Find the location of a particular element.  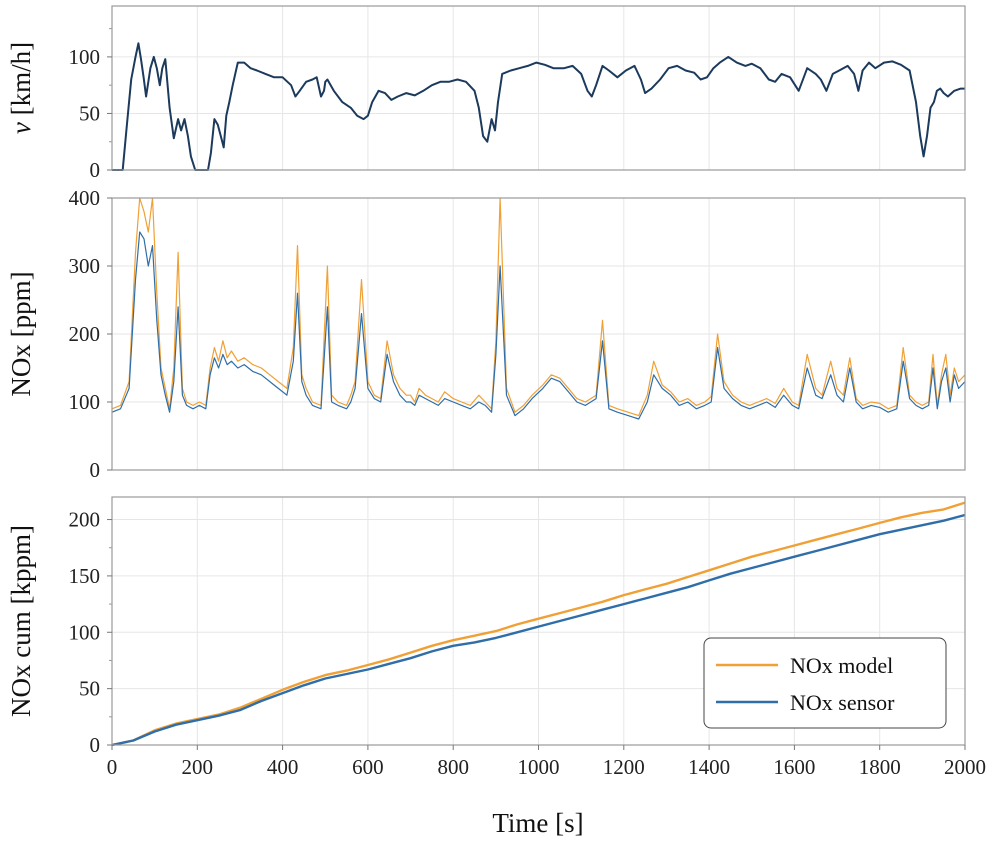

xtick-label: 0 is located at coordinates (112, 767).